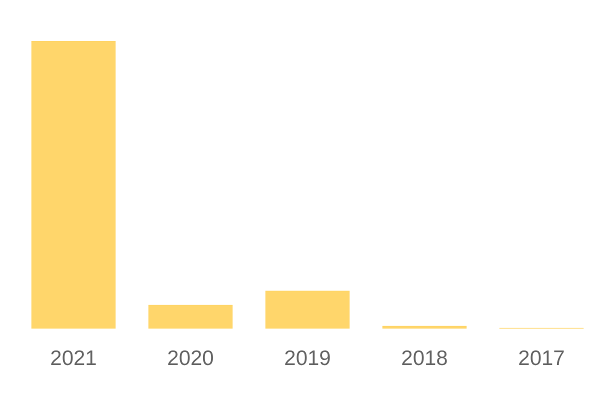 The height and width of the screenshot is (400, 600). Describe the element at coordinates (307, 358) in the screenshot. I see `x-tick-label: 2019` at that location.